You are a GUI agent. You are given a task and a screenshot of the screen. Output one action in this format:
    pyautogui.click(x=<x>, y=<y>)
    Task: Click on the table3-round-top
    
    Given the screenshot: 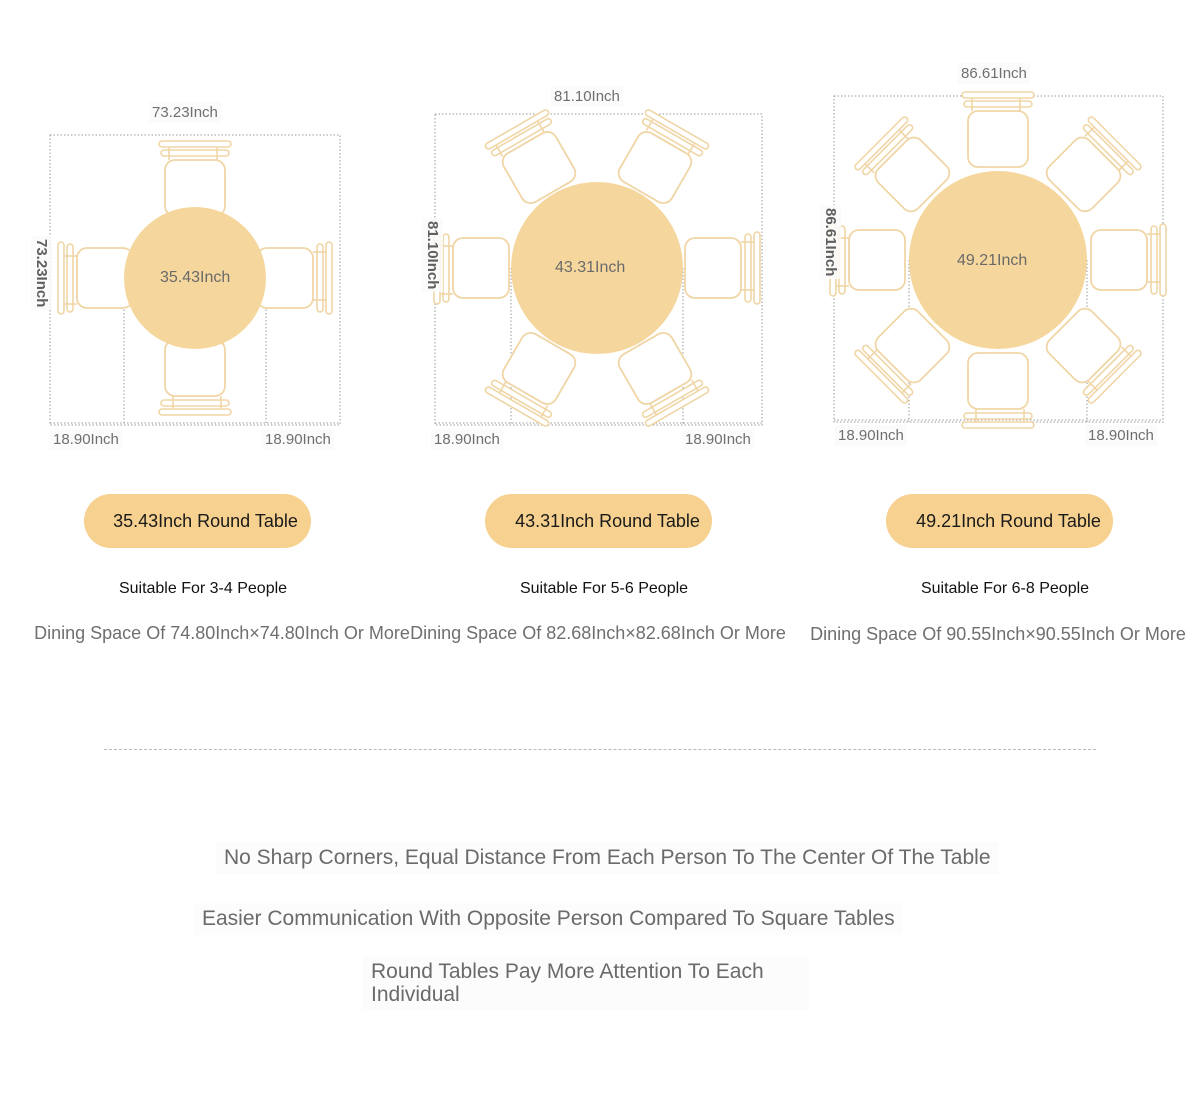 What is the action you would take?
    pyautogui.click(x=998, y=260)
    